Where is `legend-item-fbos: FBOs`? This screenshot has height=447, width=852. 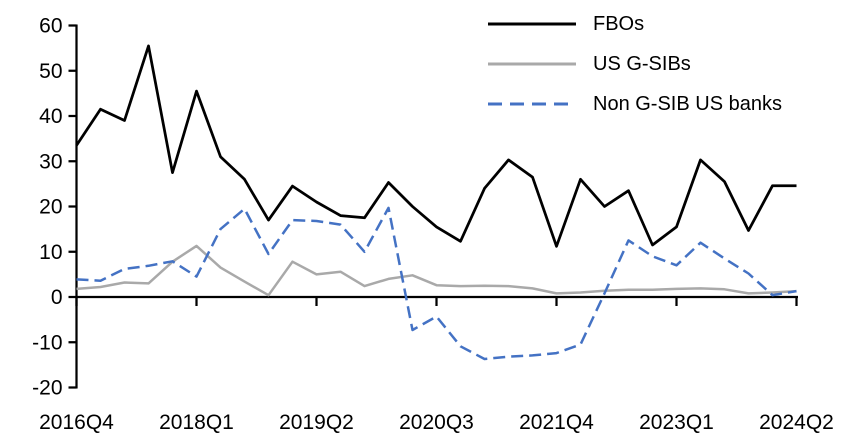 legend-item-fbos: FBOs is located at coordinates (634, 24).